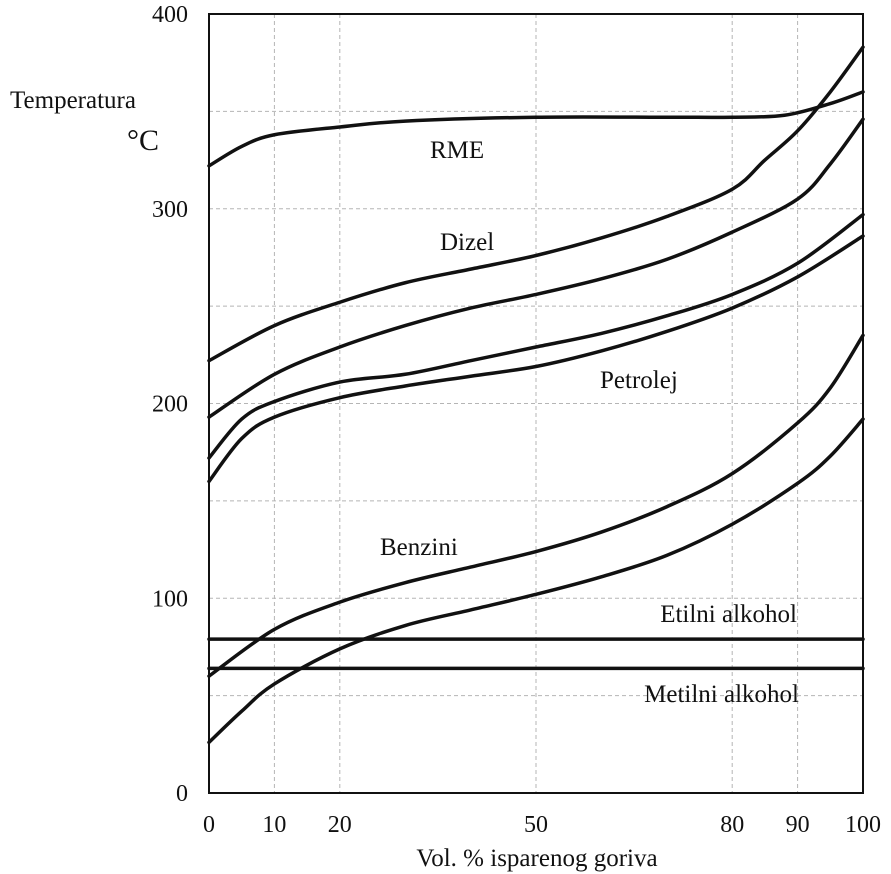 The width and height of the screenshot is (891, 874). I want to click on x-tick-label: 80, so click(732, 825).